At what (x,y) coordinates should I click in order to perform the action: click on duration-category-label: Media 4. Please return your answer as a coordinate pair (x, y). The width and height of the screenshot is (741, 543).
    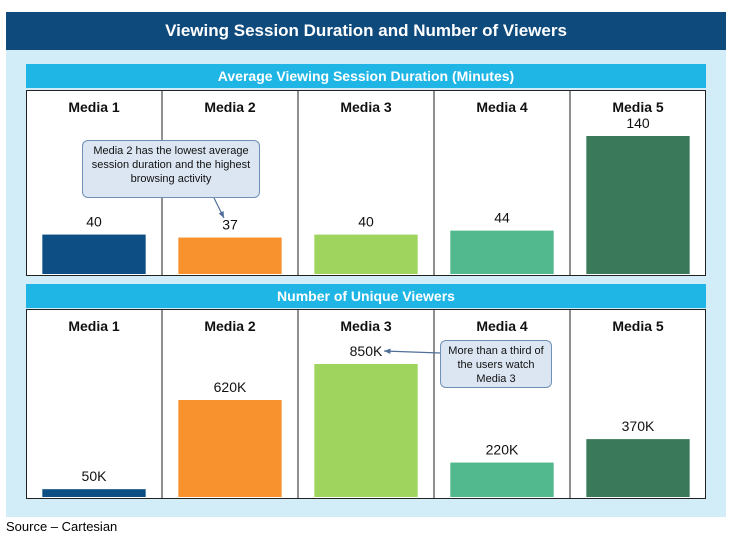
    Looking at the image, I should click on (502, 107).